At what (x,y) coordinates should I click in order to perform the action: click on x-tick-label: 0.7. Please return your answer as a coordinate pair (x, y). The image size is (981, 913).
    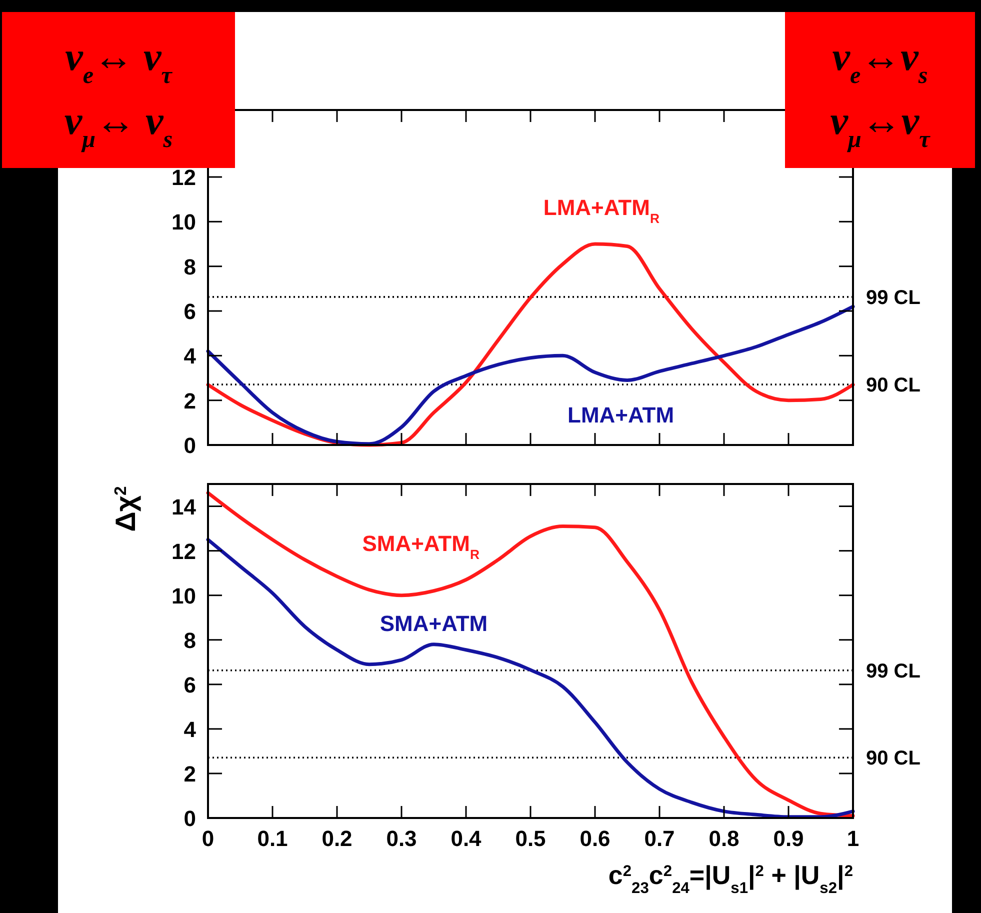
    Looking at the image, I should click on (659, 838).